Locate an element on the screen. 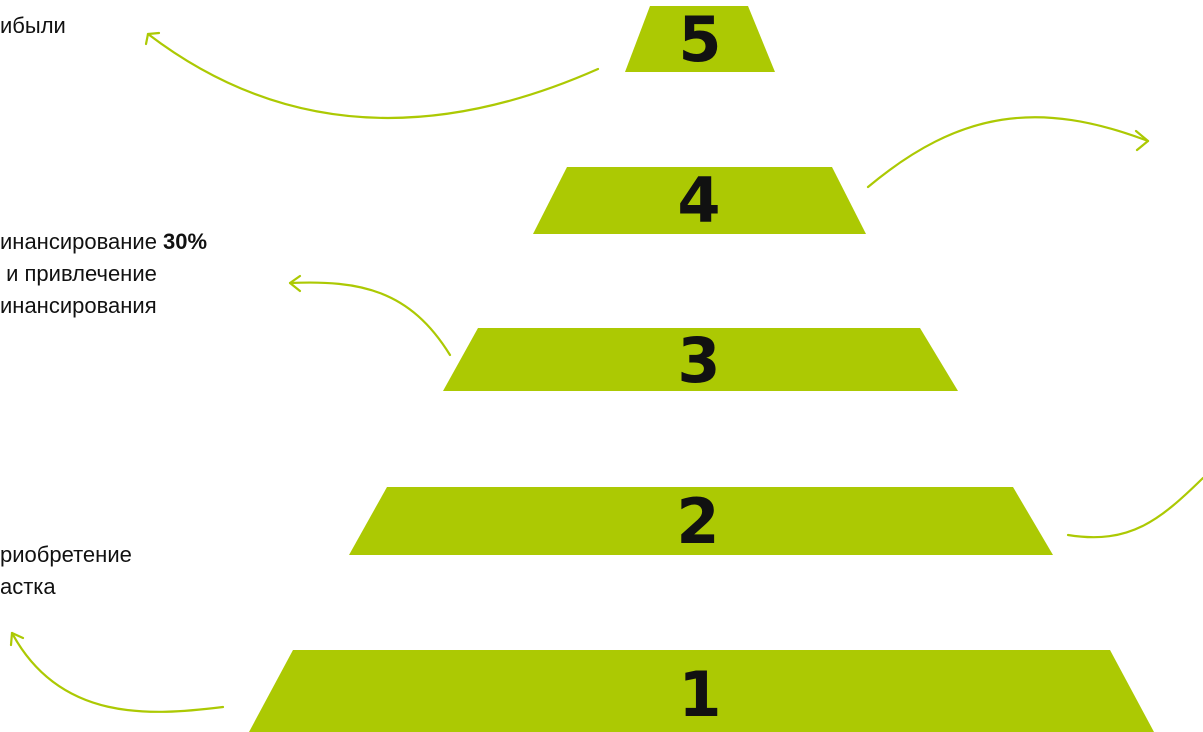  label-step-5: ибыли is located at coordinates (33, 26).